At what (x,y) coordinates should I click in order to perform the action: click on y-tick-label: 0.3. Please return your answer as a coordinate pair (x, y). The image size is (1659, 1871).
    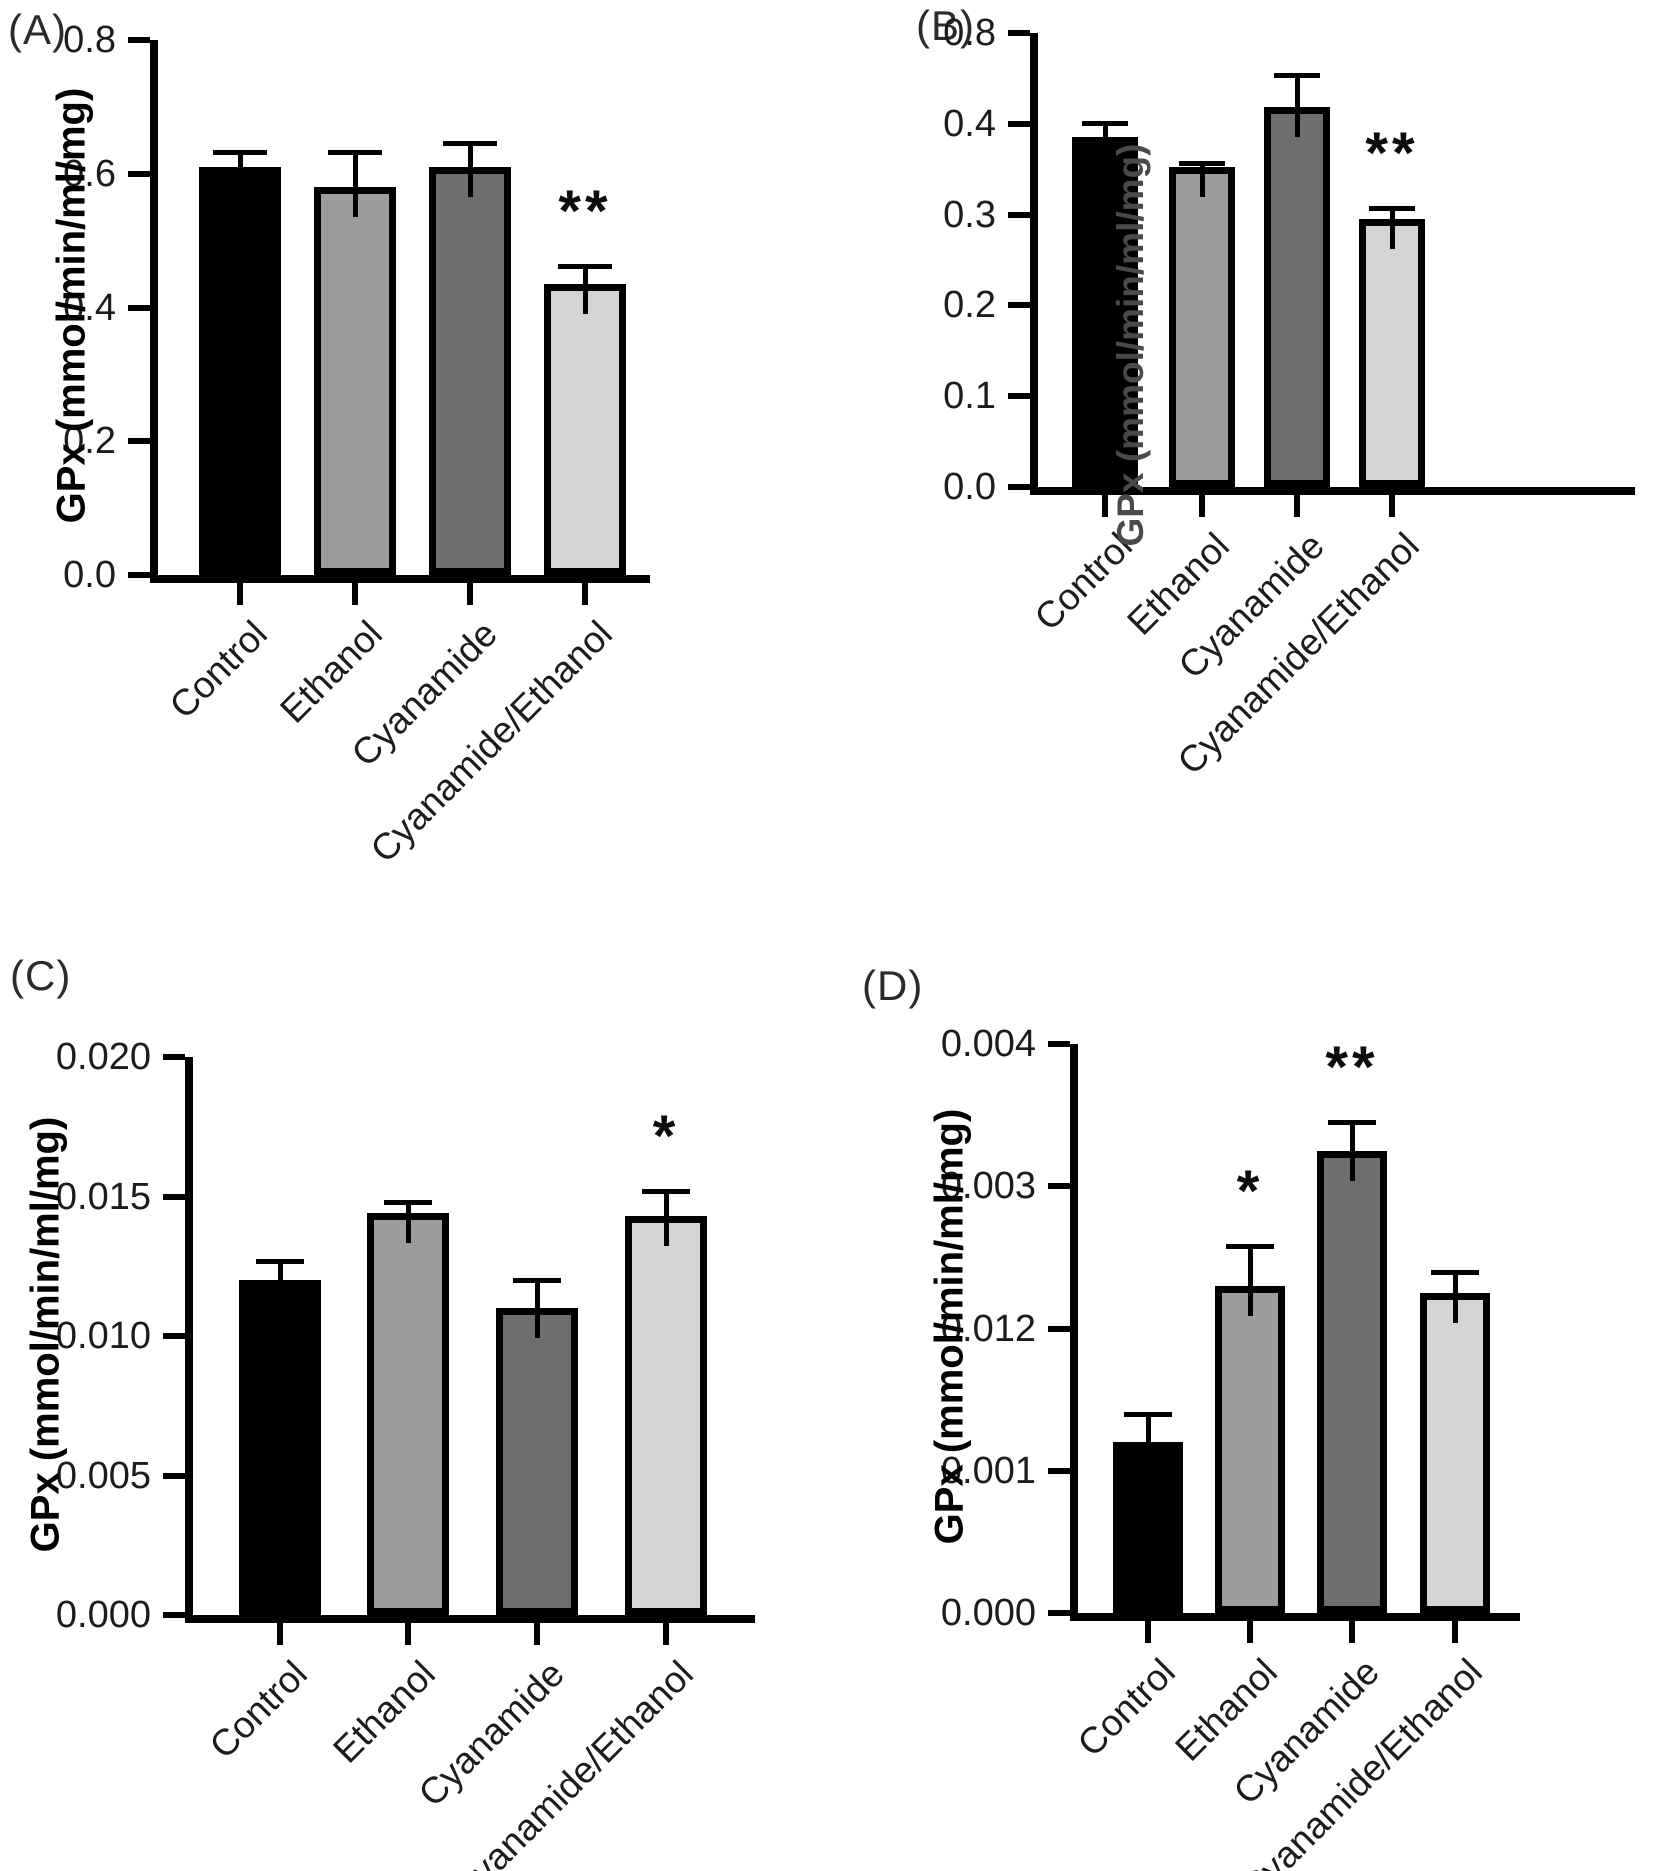
    Looking at the image, I should click on (969, 214).